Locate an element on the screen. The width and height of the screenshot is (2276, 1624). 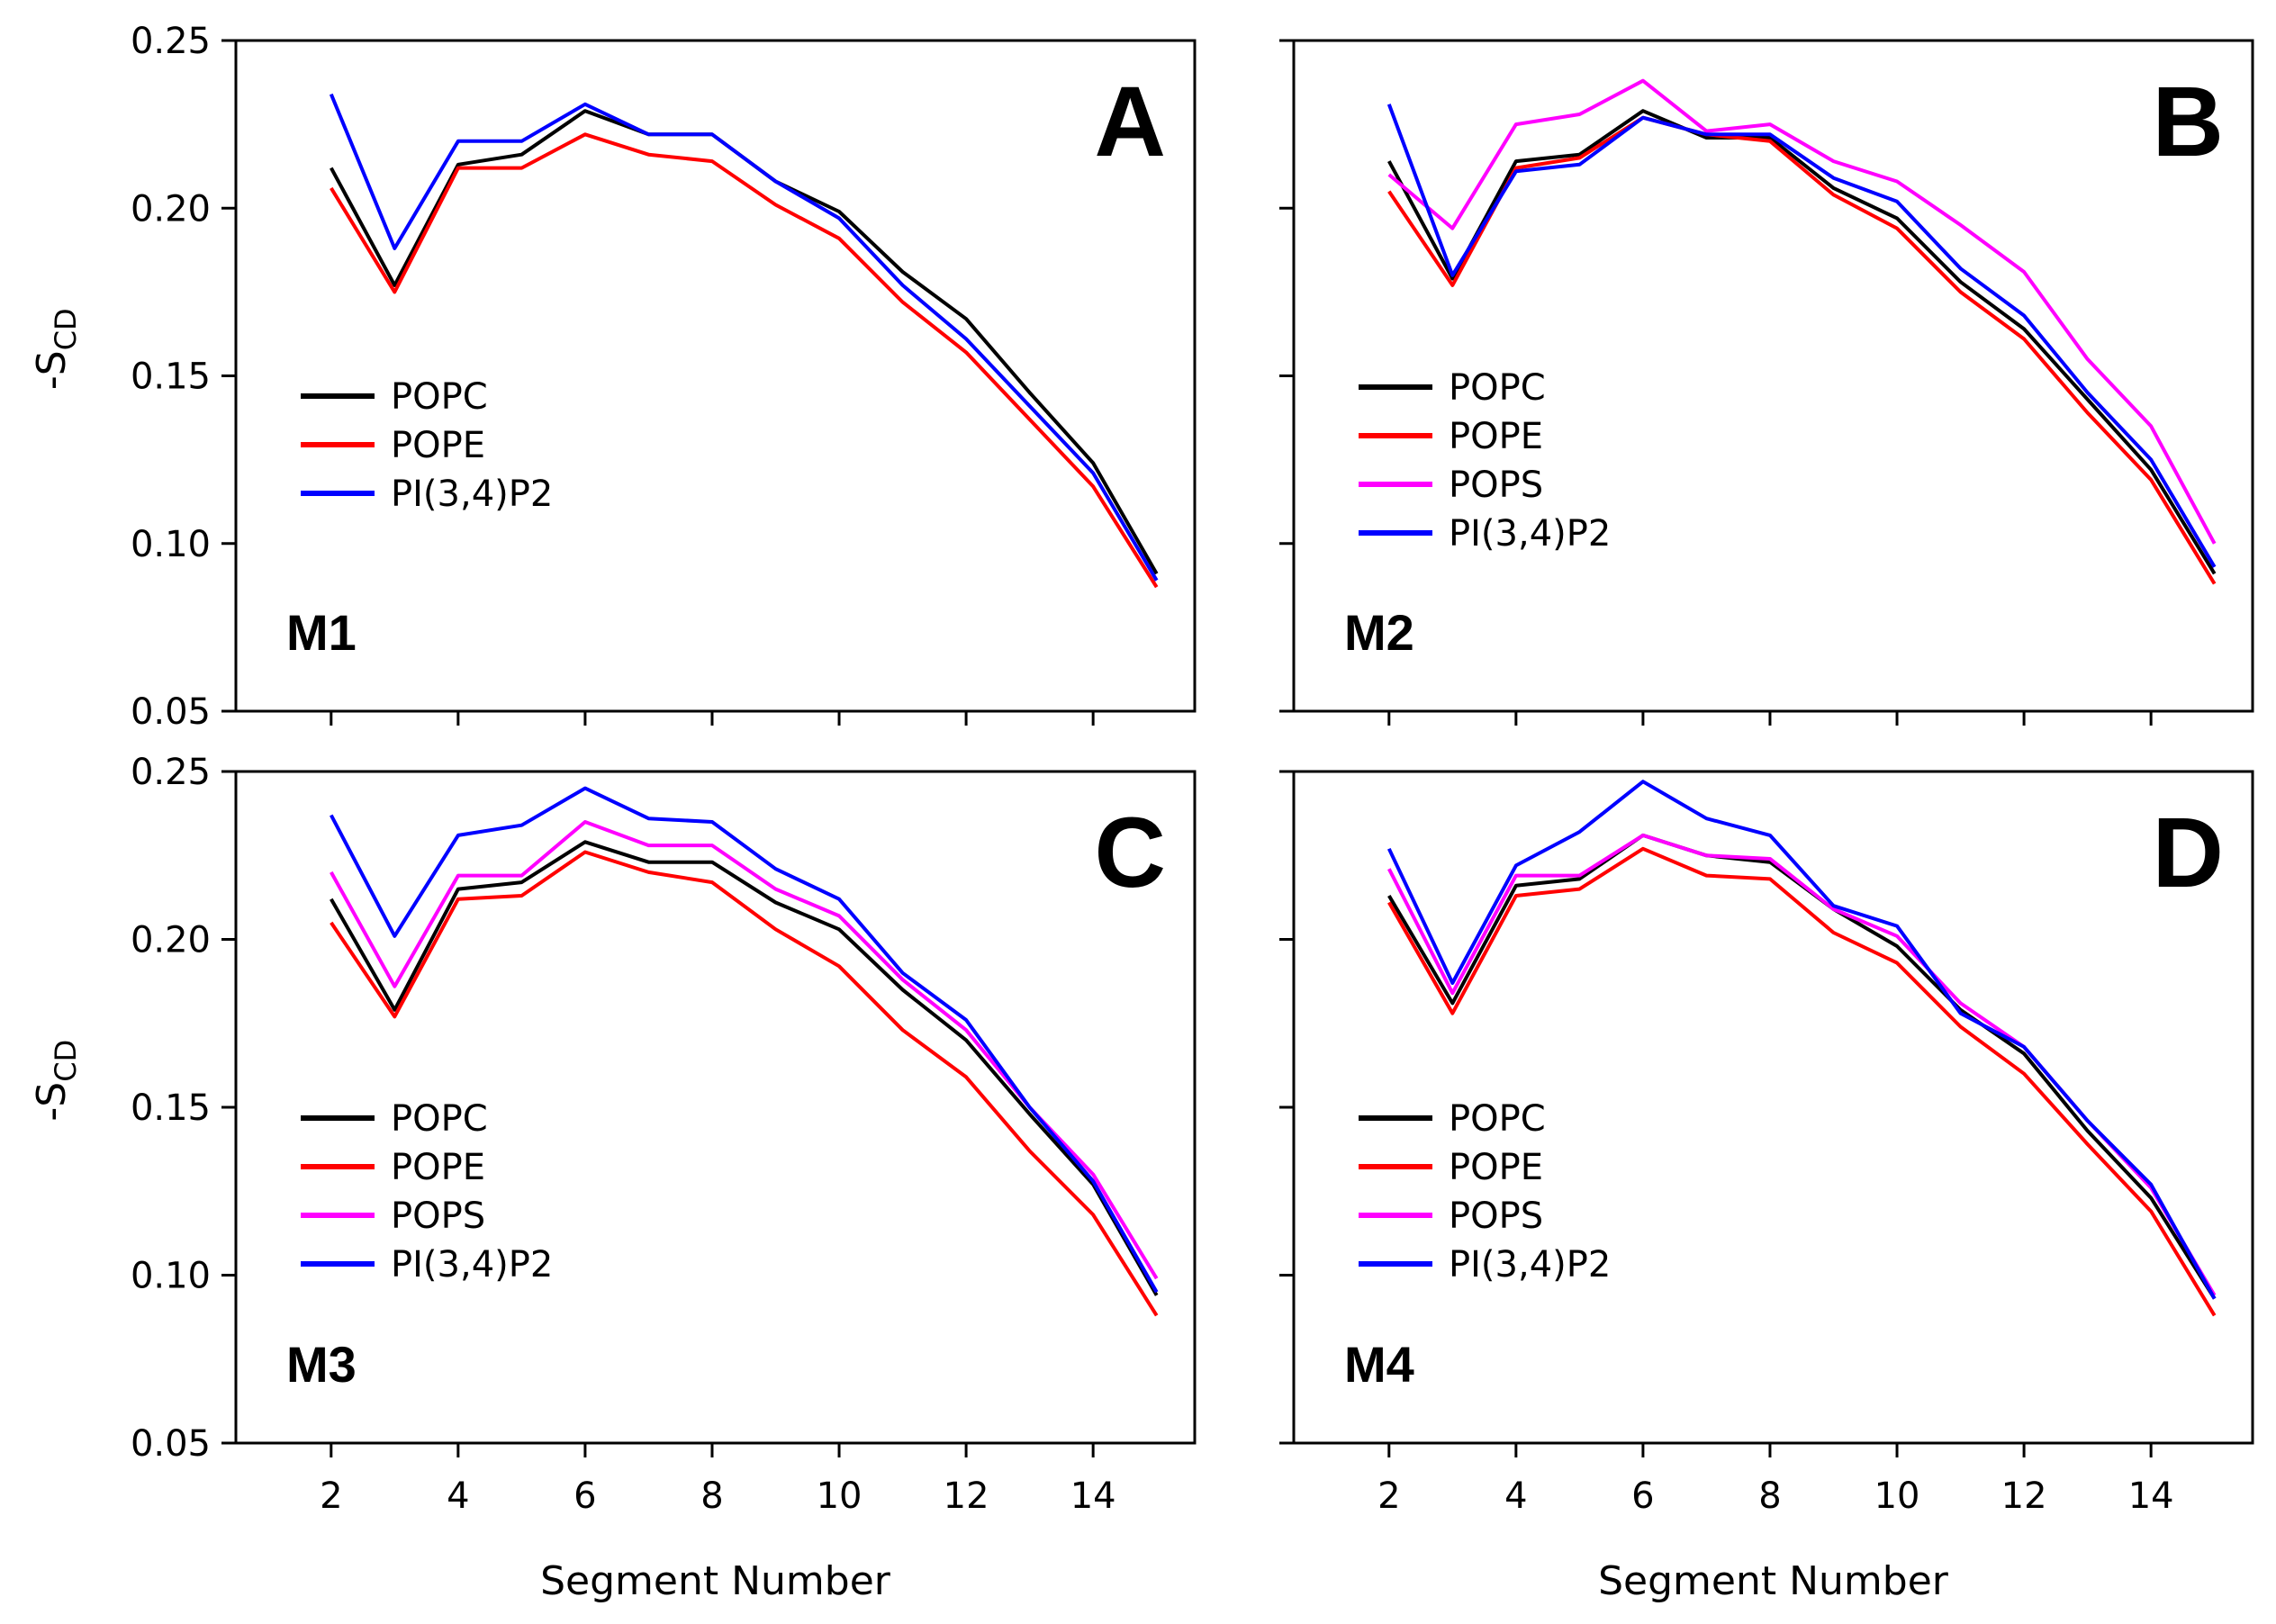
panel-model-label: M2 is located at coordinates (1379, 632).